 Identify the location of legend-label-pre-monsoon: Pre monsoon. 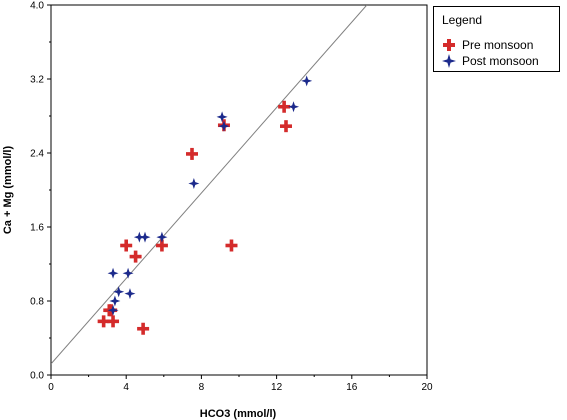
(498, 45).